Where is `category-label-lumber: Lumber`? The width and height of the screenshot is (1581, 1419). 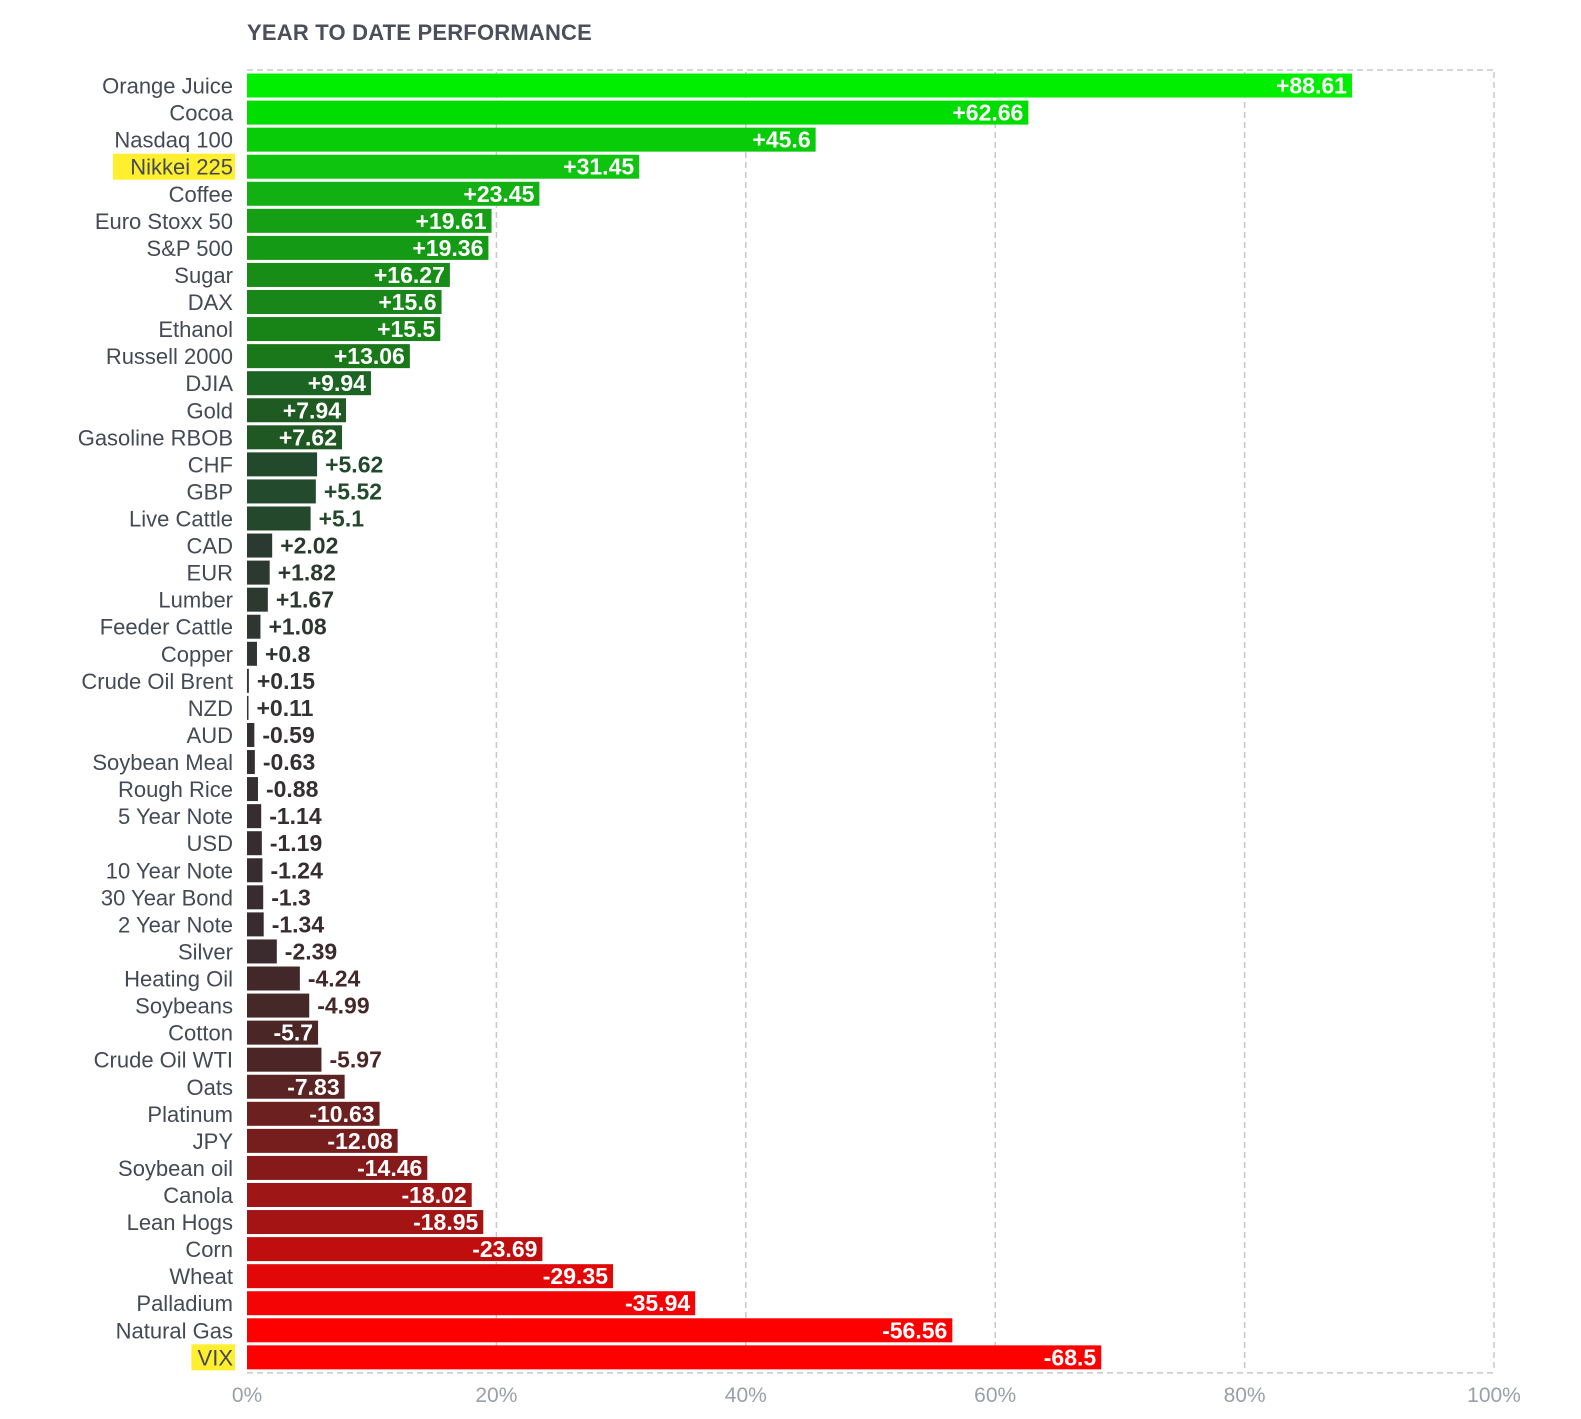
category-label-lumber: Lumber is located at coordinates (195, 600).